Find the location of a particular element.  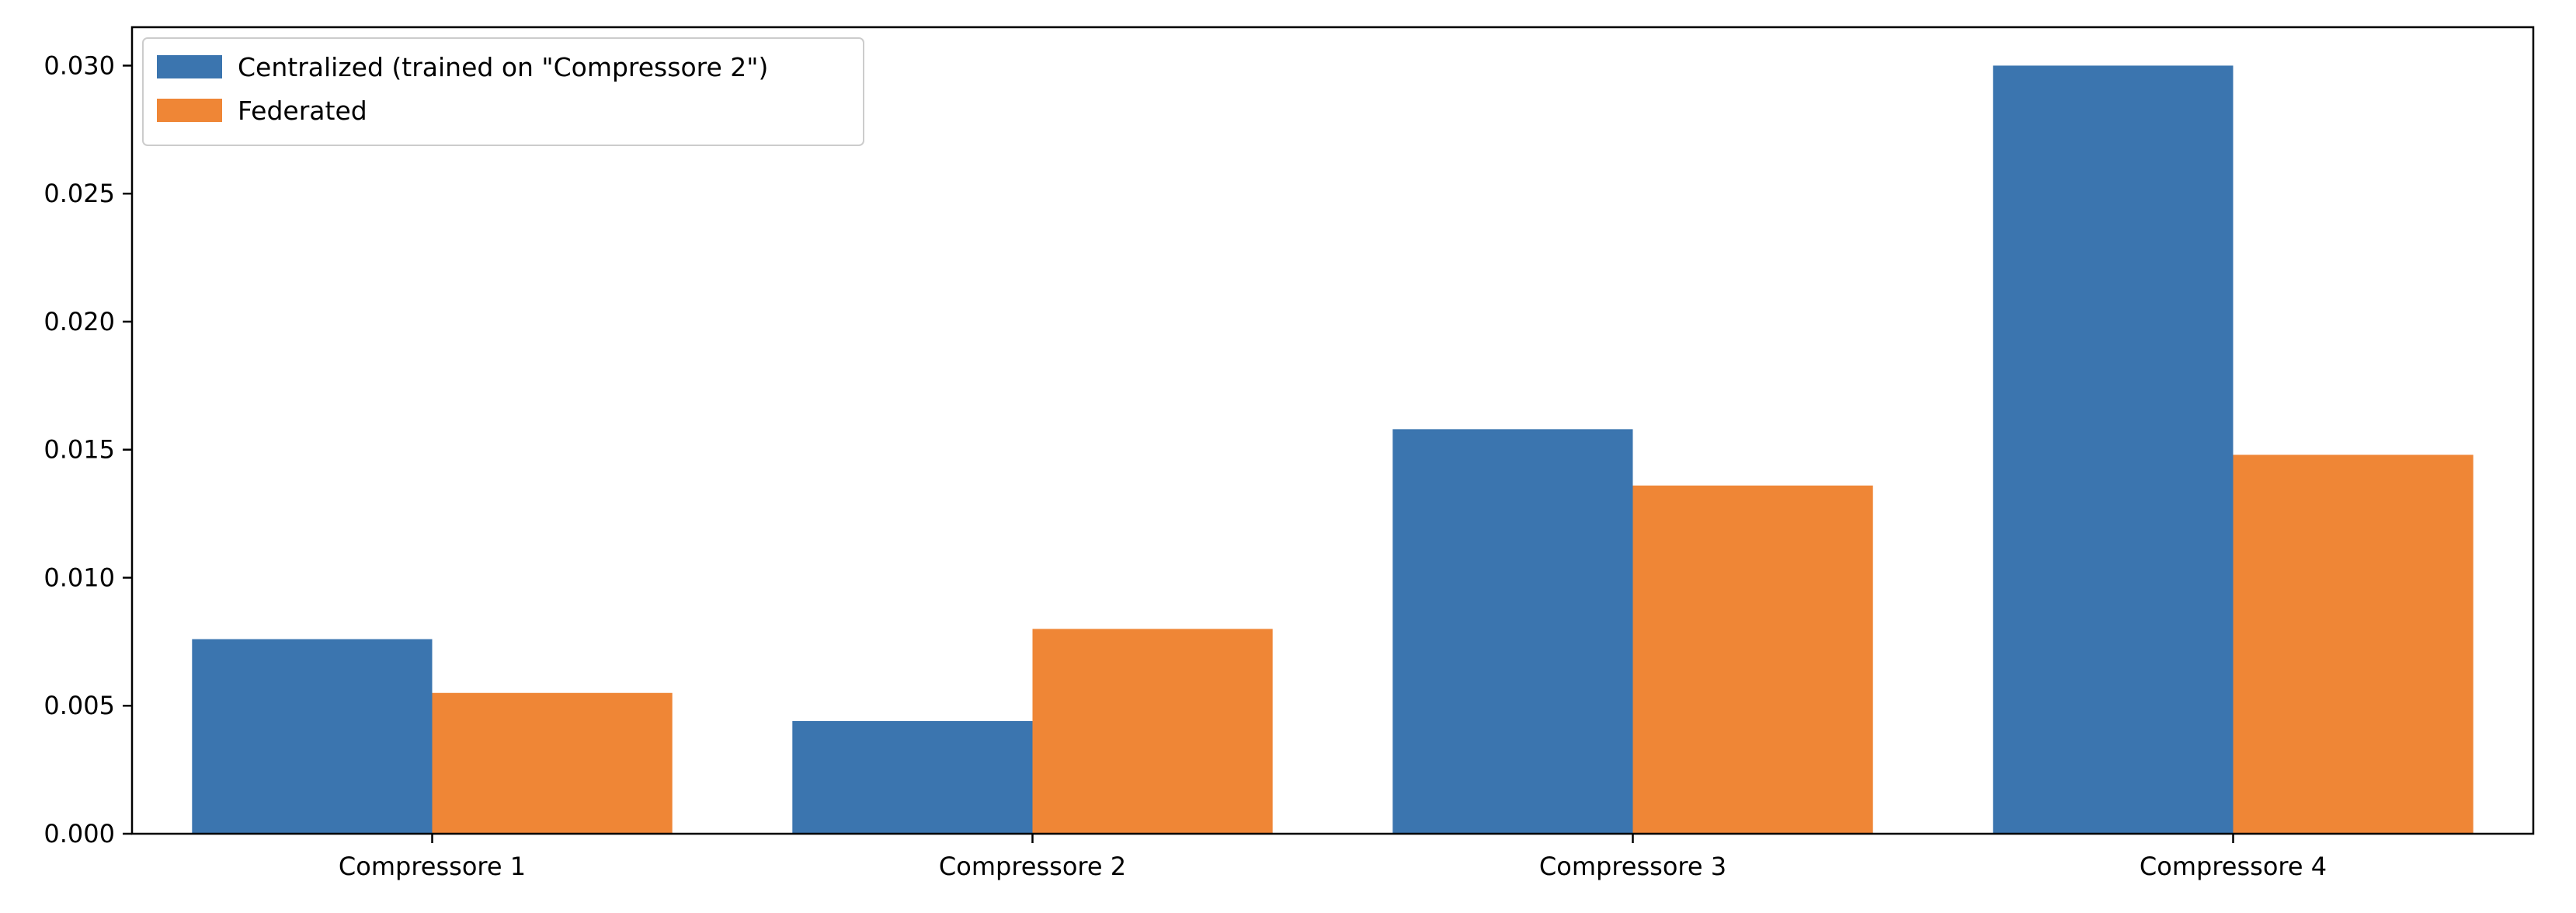

legend-swatch-centralized is located at coordinates (189, 66).